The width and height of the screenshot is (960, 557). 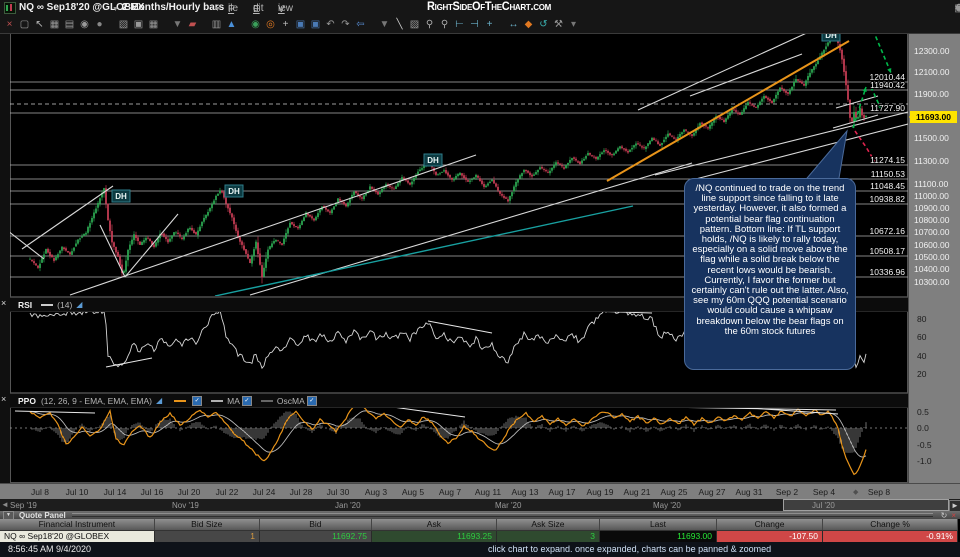 I want to click on contract-expiry-icon: ◆, so click(x=856, y=492).